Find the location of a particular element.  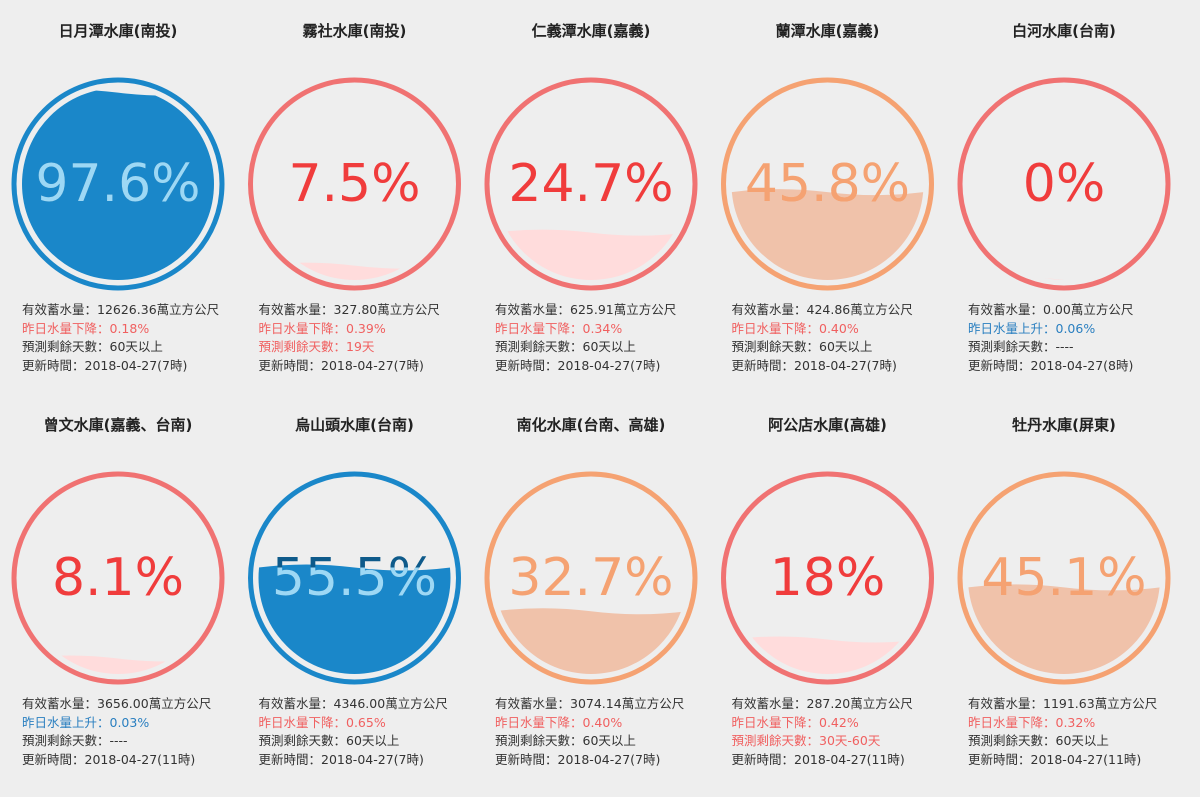

reservoir-name: 南化水庫(台南、高雄) is located at coordinates (591, 425).